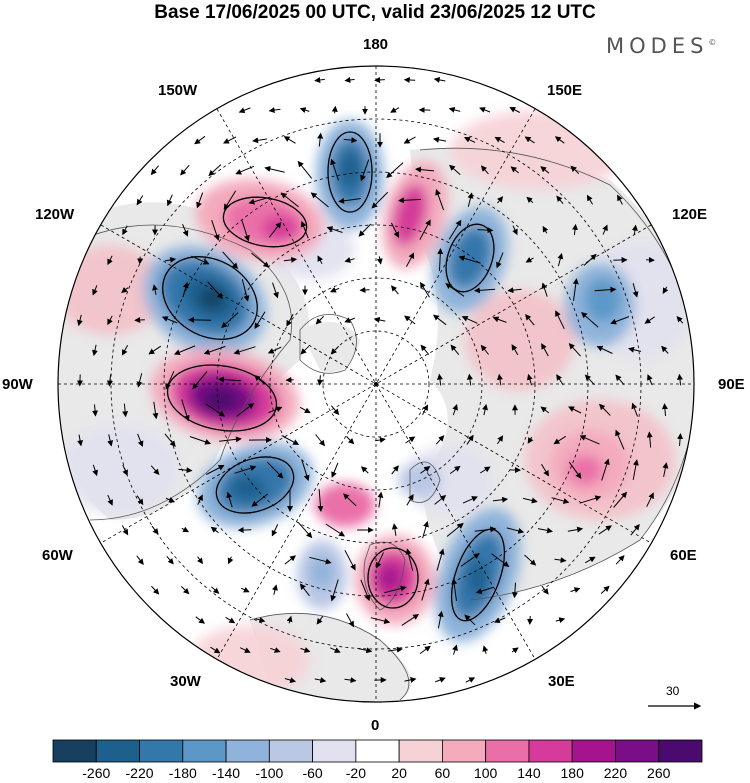 This screenshot has width=750, height=783. I want to click on colorbar-tick-label: 20, so click(399, 773).